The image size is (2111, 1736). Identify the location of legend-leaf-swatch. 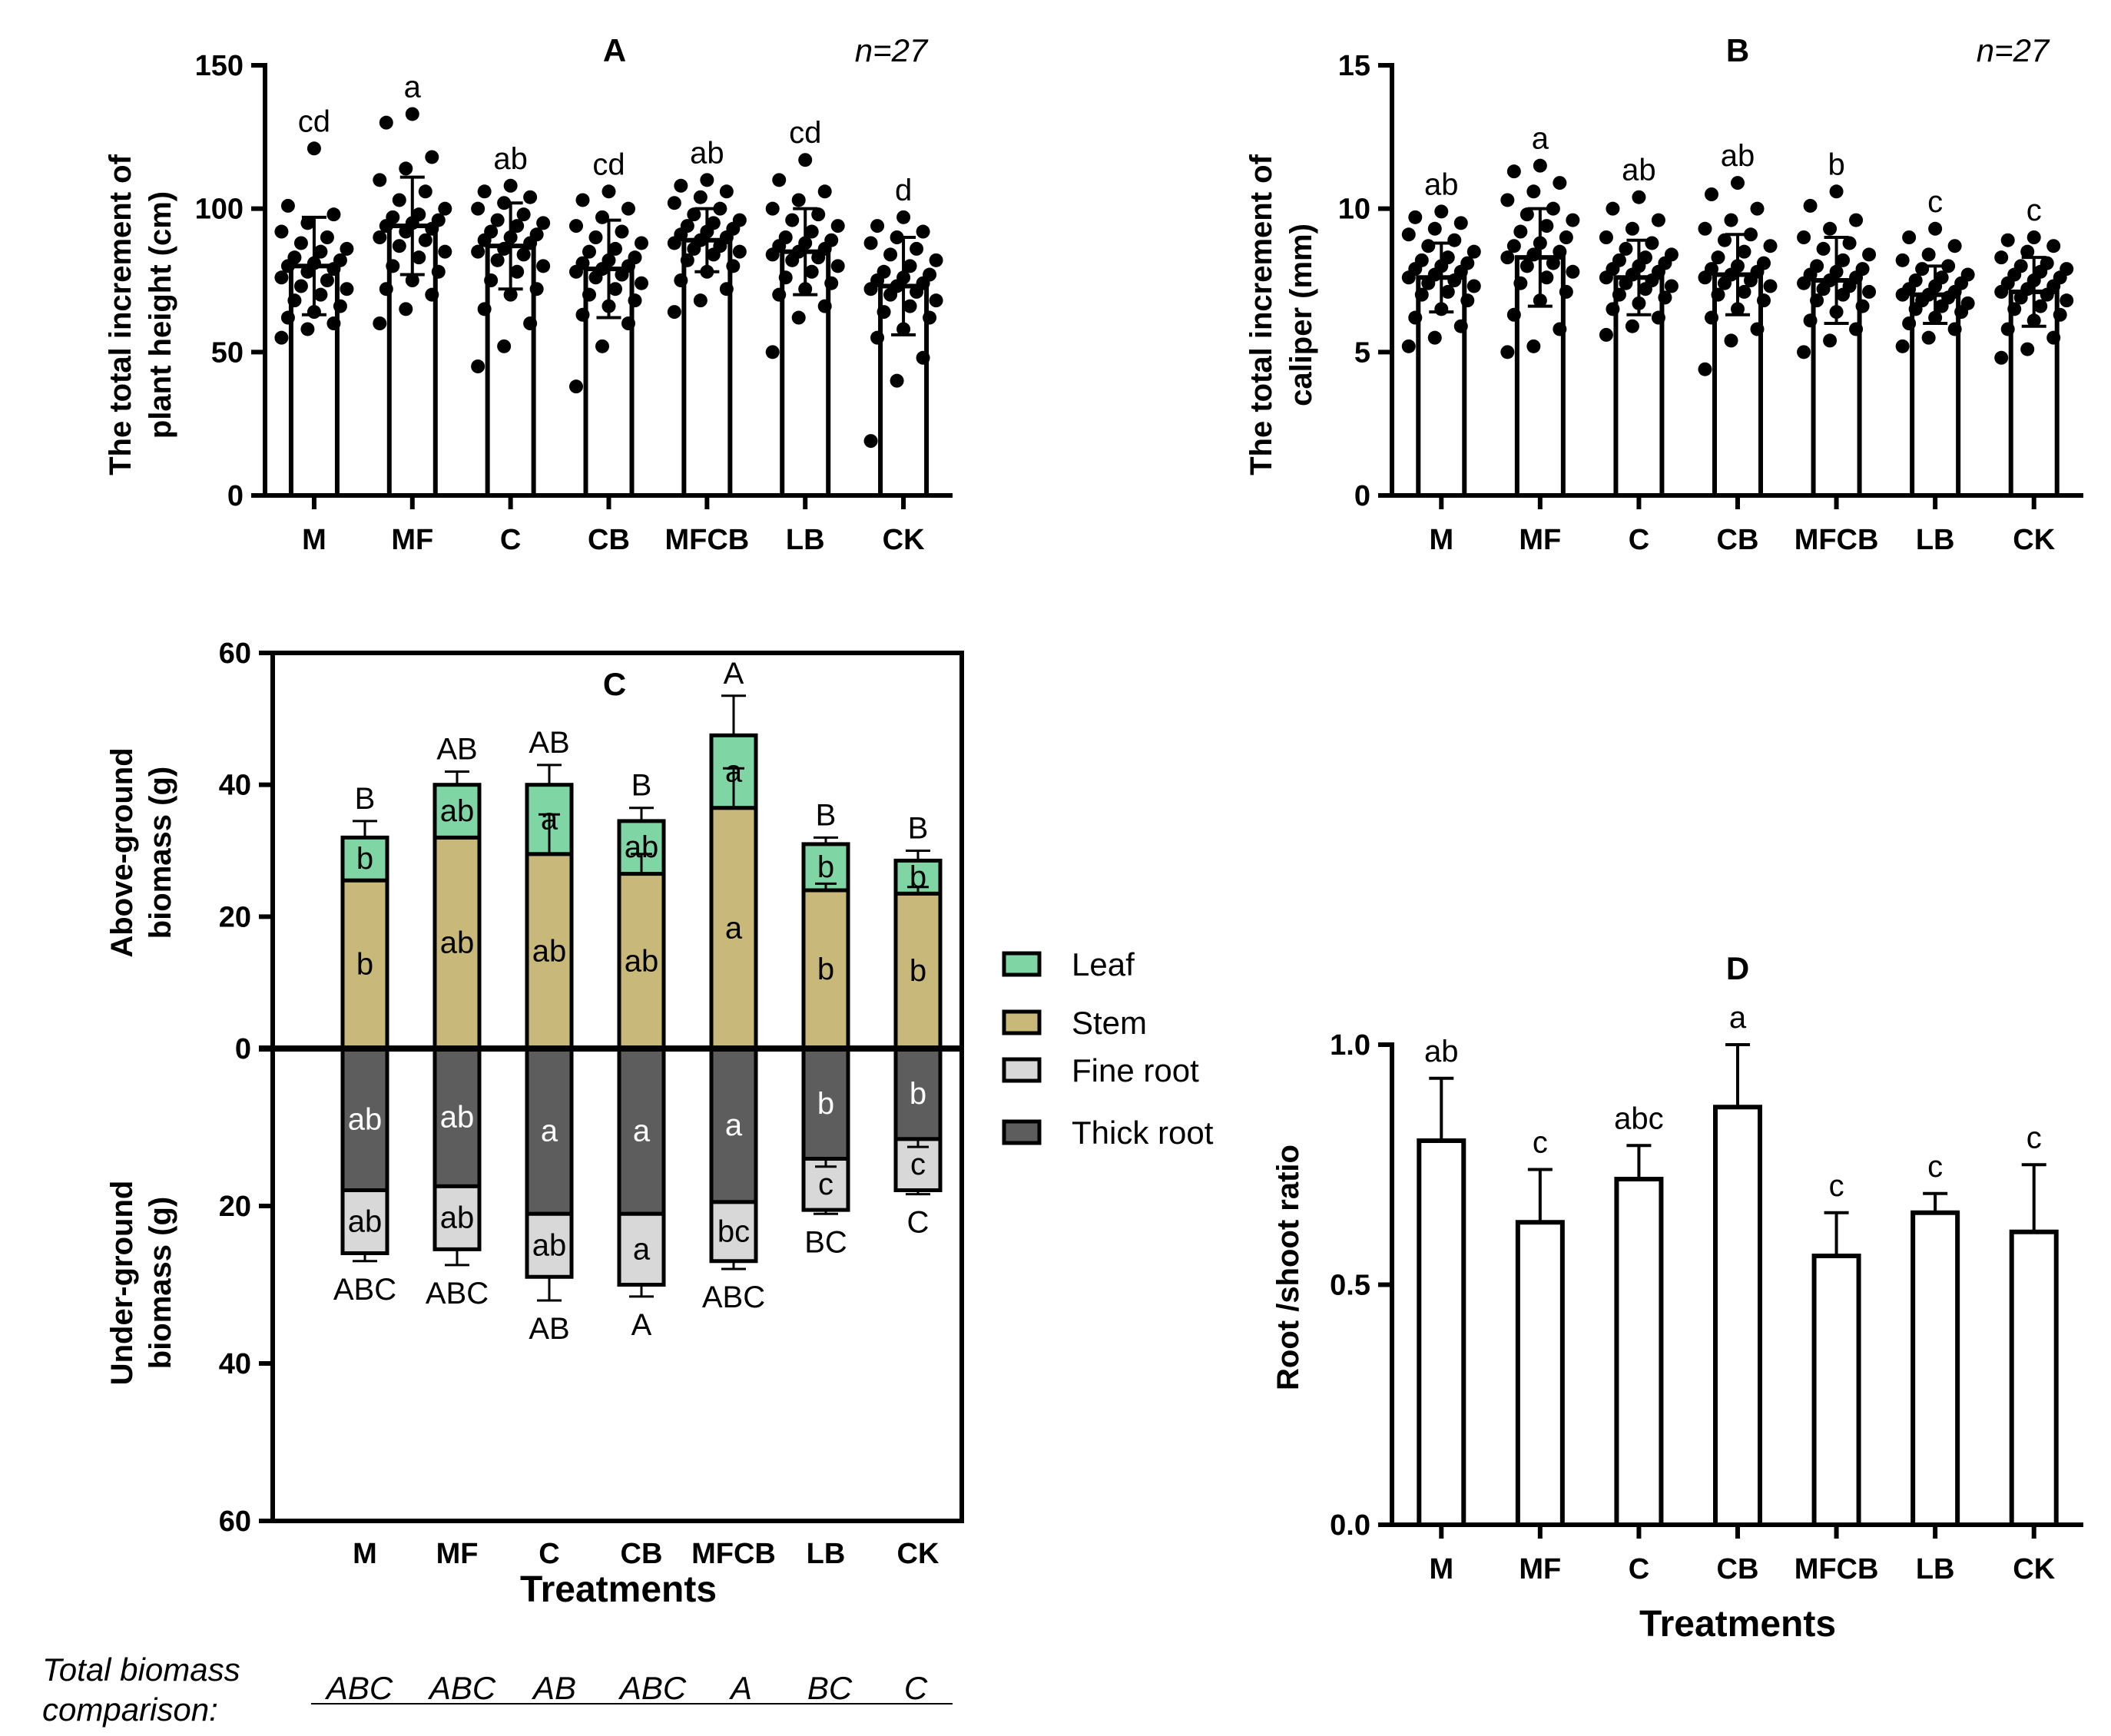
(1022, 964).